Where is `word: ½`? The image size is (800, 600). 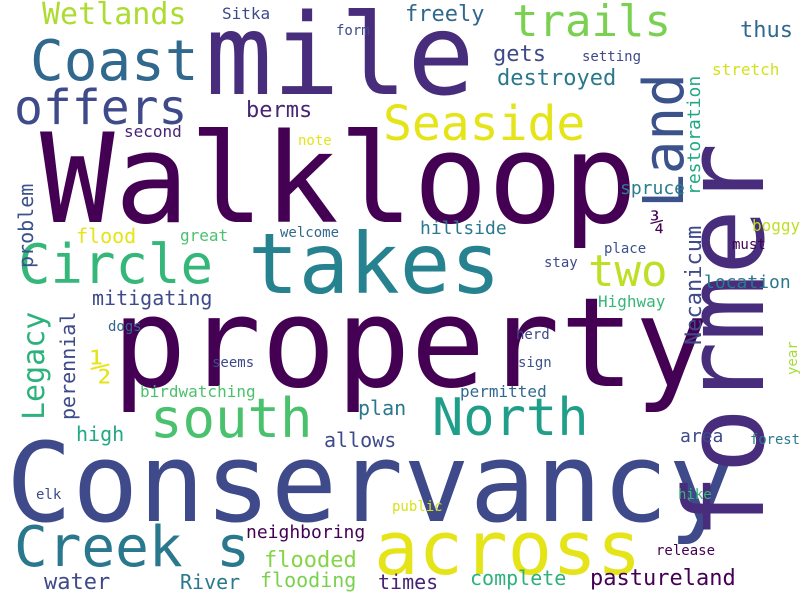 word: ½ is located at coordinates (101, 367).